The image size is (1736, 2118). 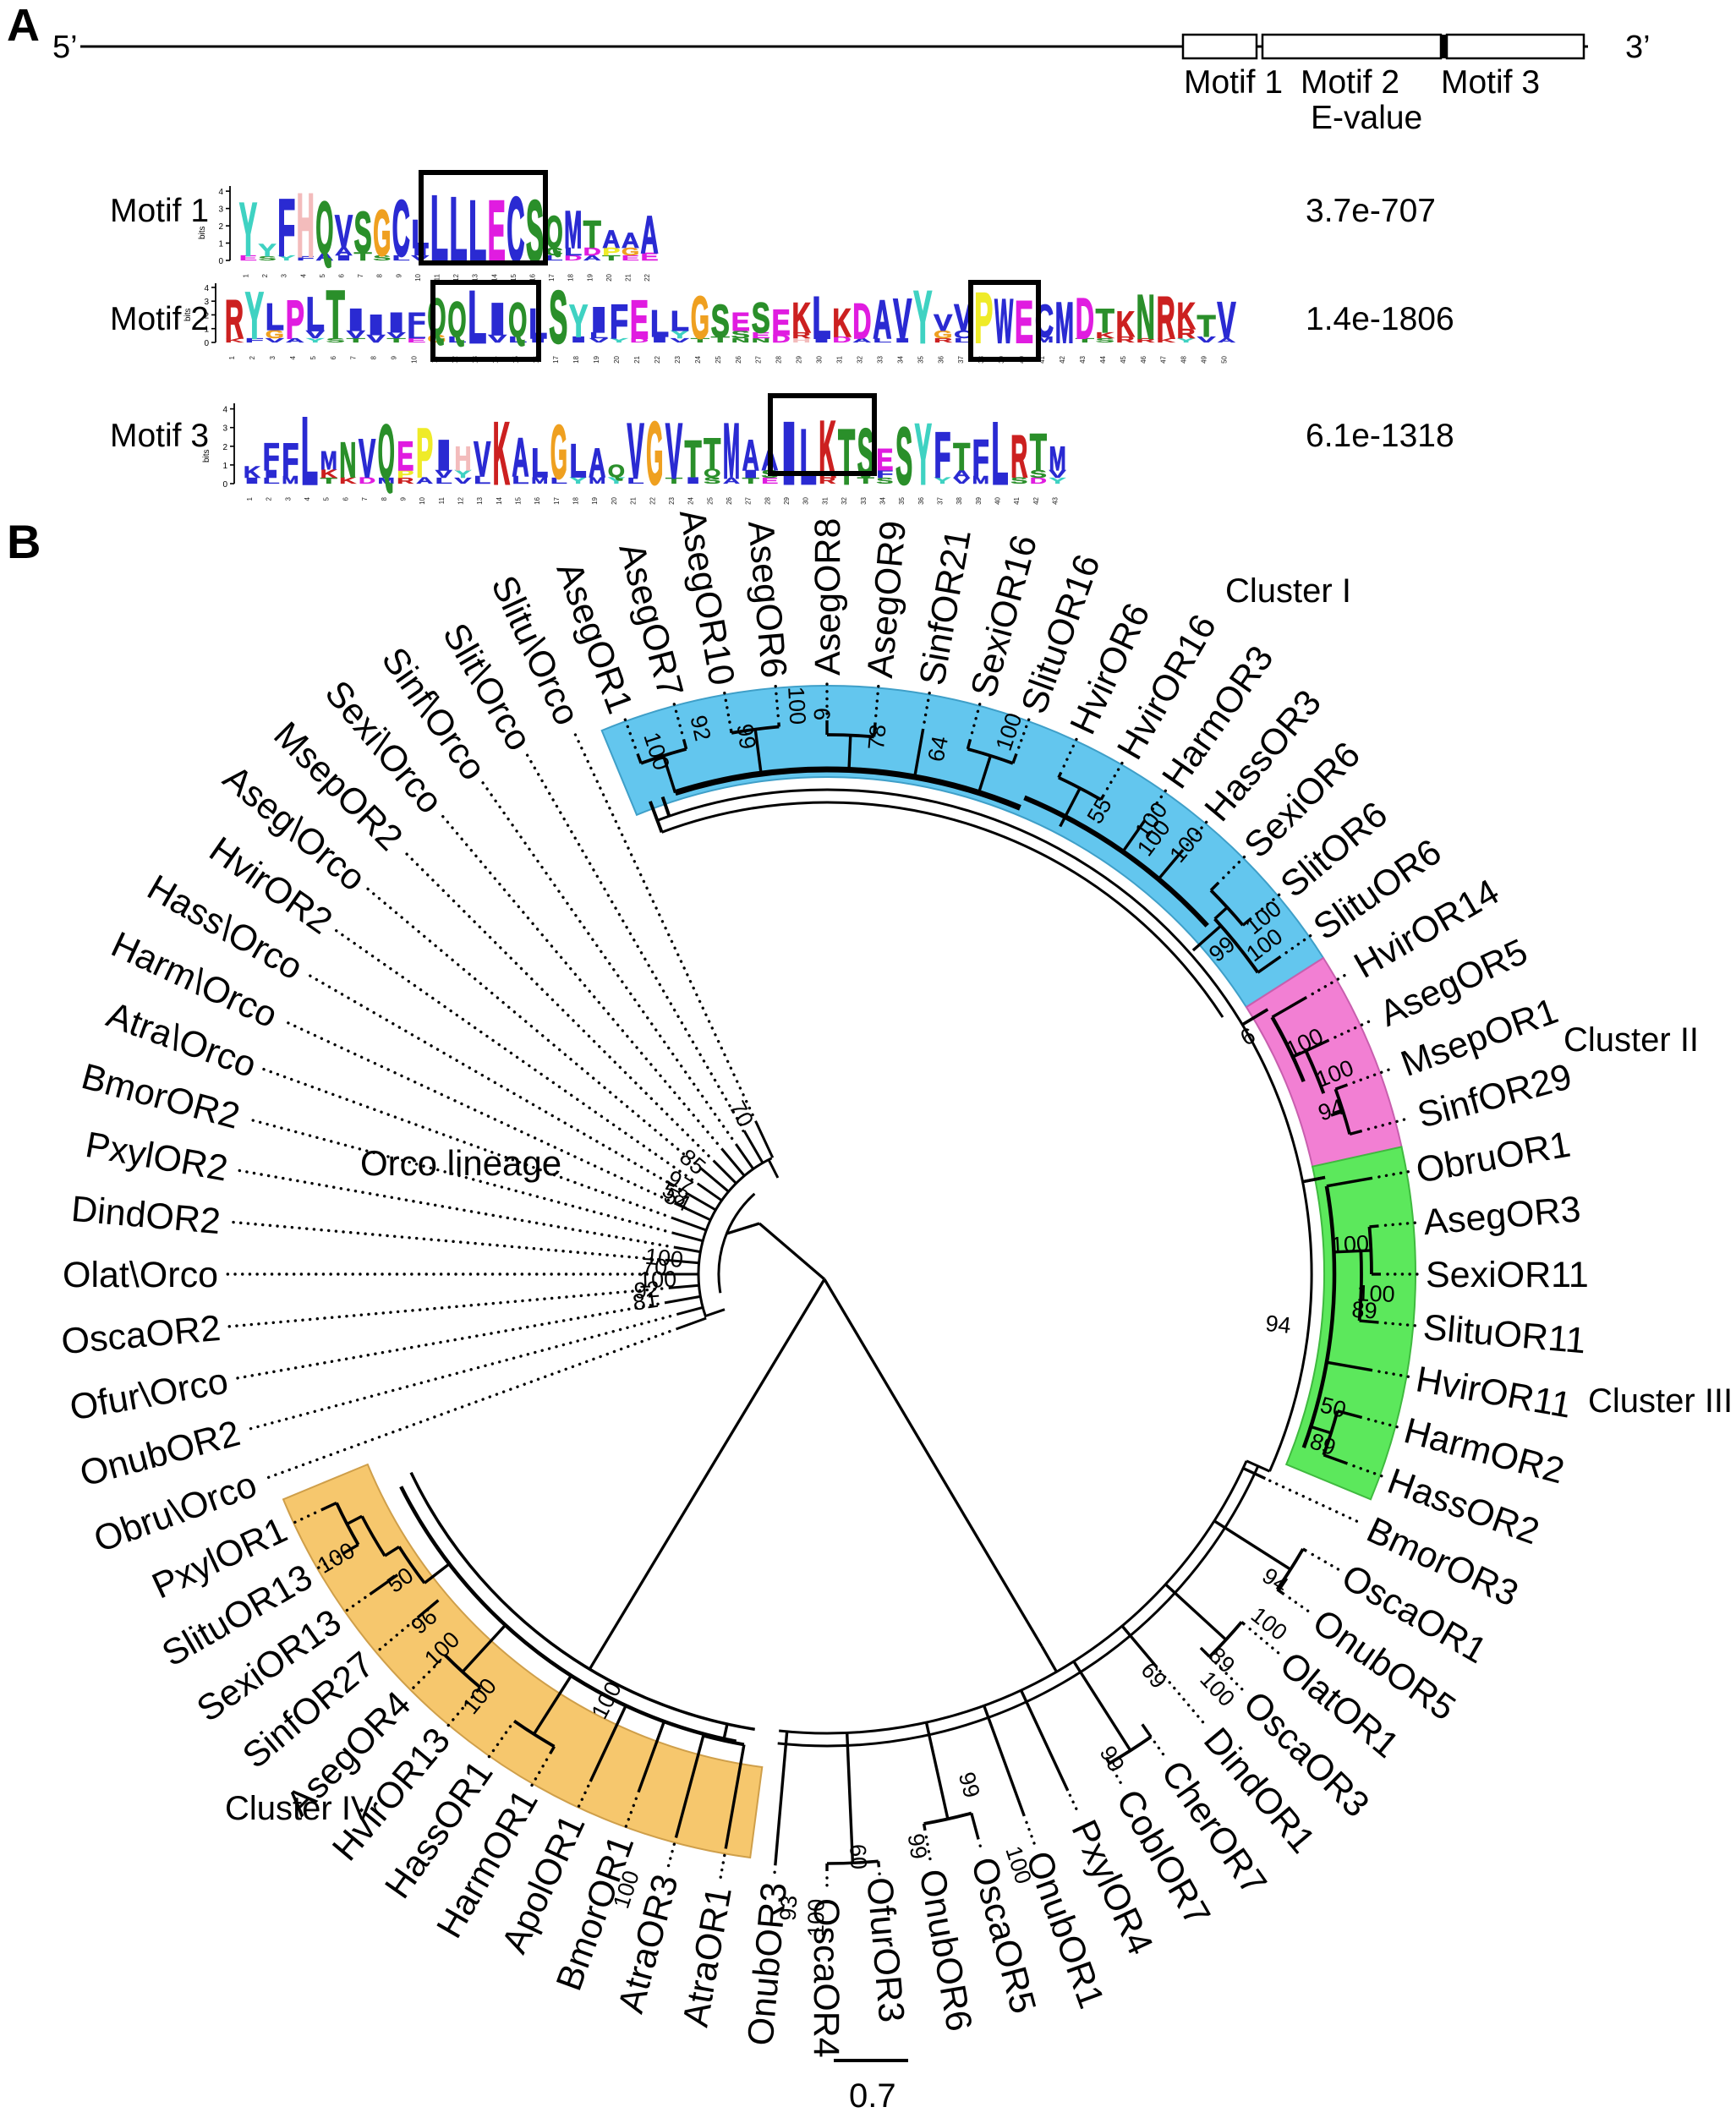 I want to click on svg-text: 22, so click(x=657, y=359).